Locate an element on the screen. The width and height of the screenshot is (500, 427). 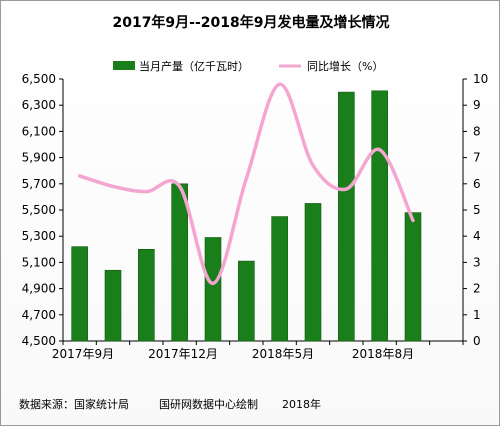
y-left-tick-label: 5,300 is located at coordinates (39, 236).